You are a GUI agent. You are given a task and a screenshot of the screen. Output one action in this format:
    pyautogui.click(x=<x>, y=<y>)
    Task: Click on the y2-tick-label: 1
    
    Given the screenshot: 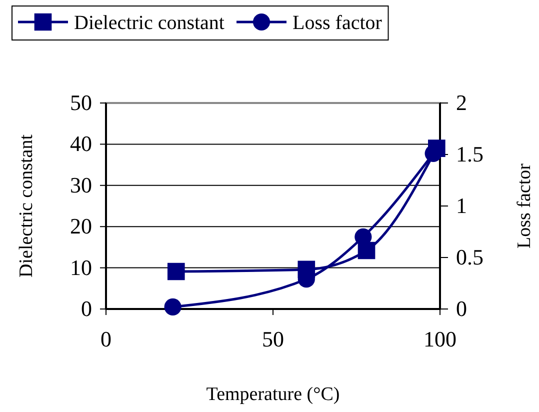 What is the action you would take?
    pyautogui.click(x=461, y=205)
    